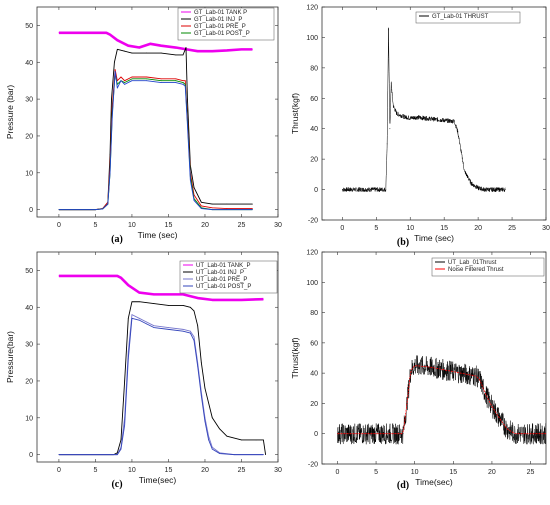 The image size is (550, 505). Describe the element at coordinates (222, 34) in the screenshot. I see `legend-label: GT_Lab-01 POST_P` at that location.